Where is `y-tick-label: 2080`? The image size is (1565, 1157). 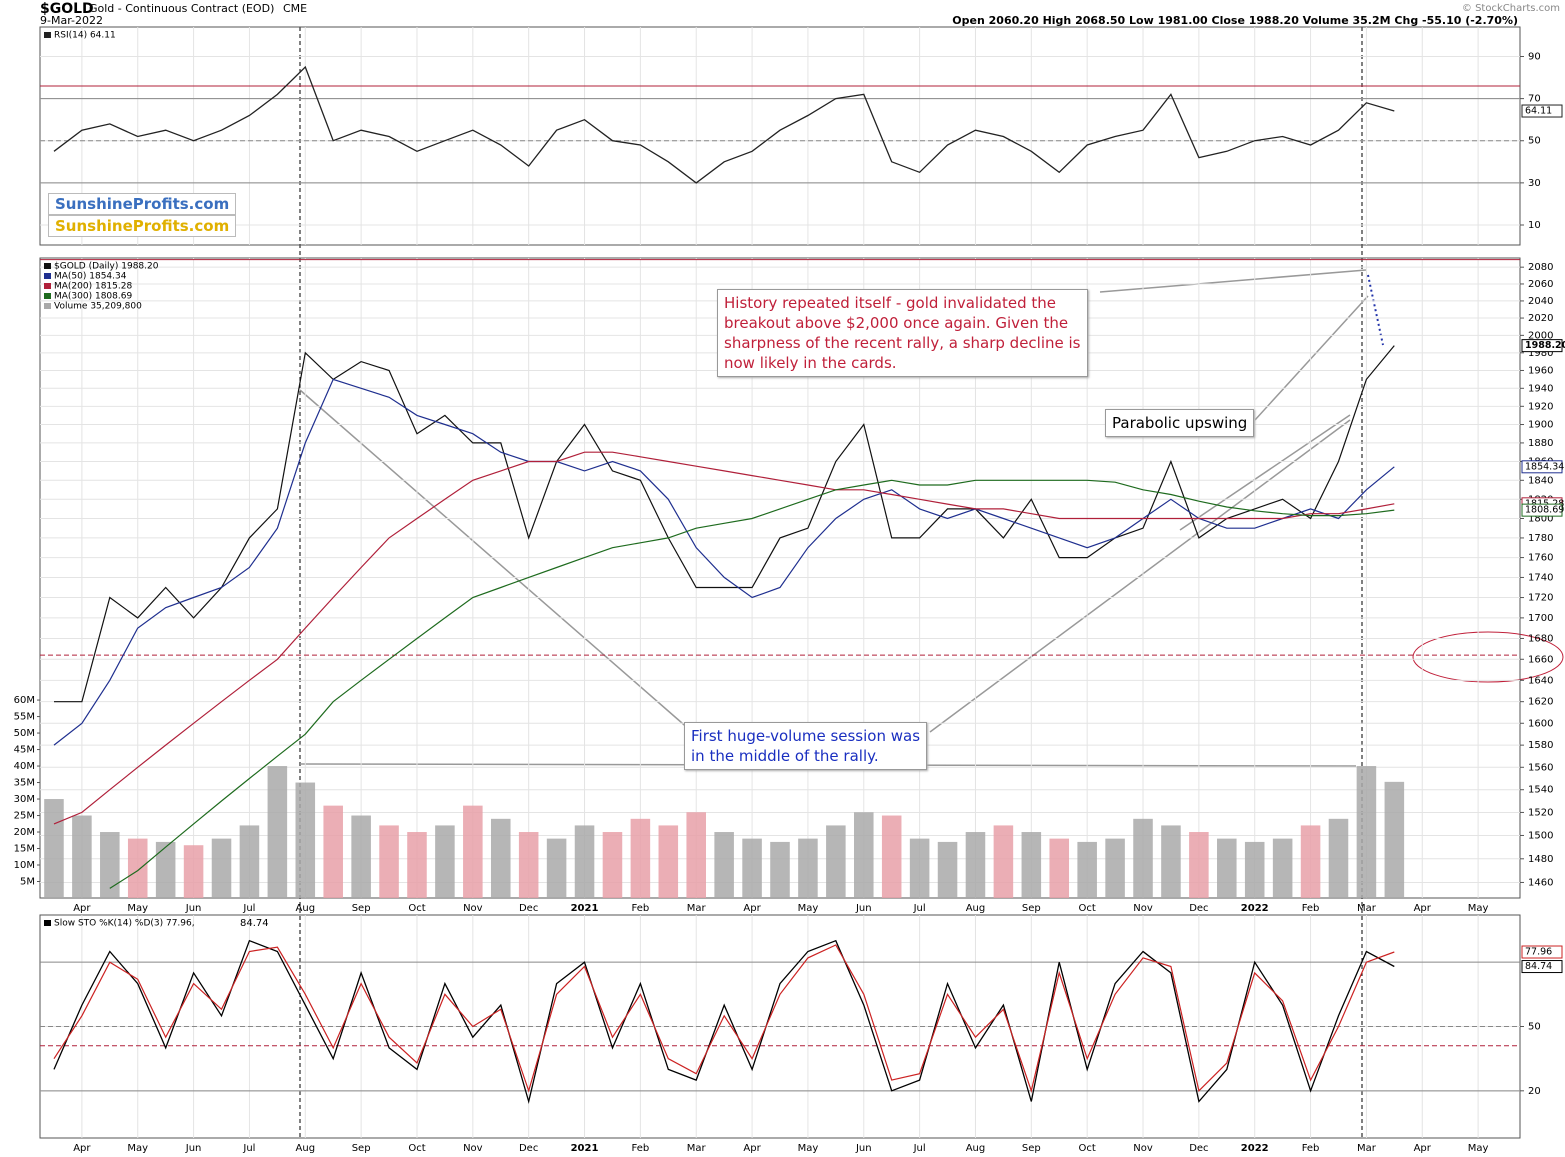 y-tick-label: 2080 is located at coordinates (1540, 267).